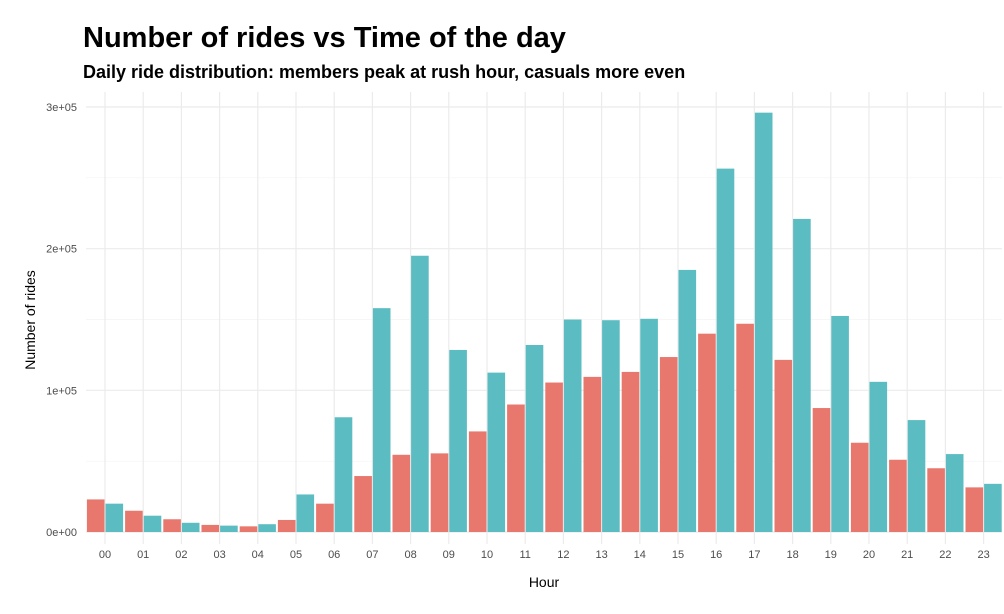  Describe the element at coordinates (983, 555) in the screenshot. I see `x-tick-label: 23` at that location.